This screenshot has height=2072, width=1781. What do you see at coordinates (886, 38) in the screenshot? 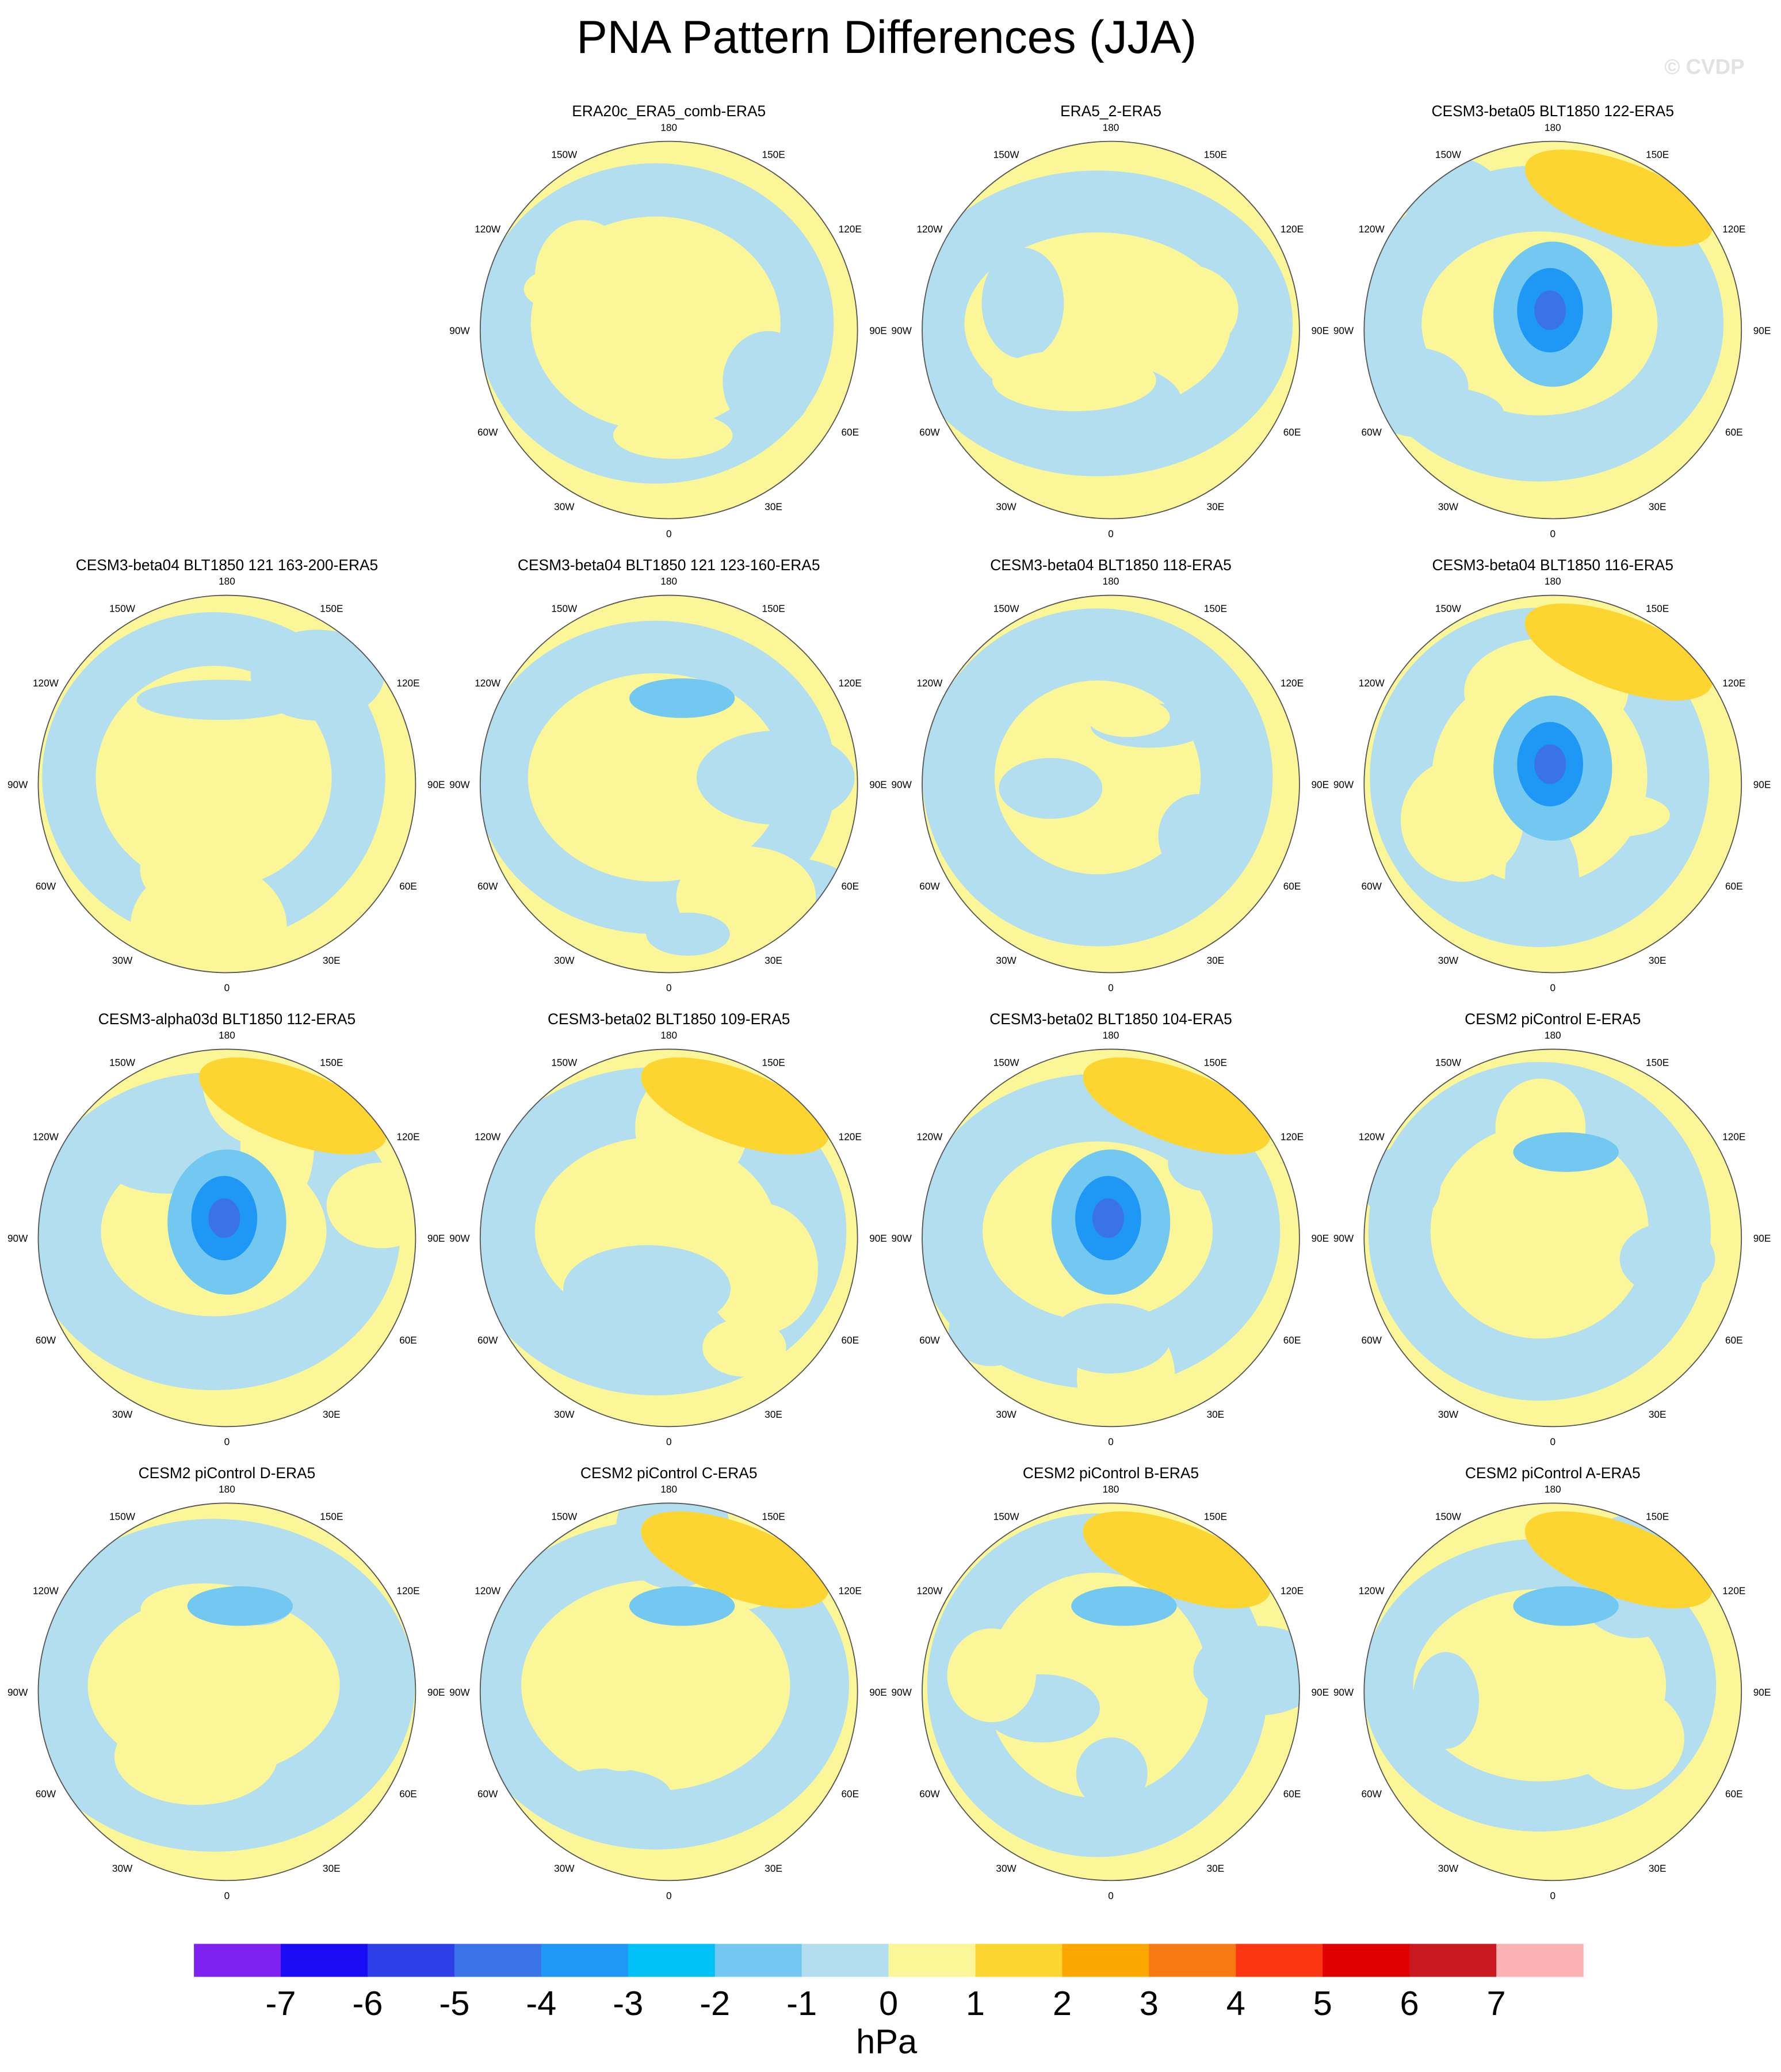
I see `figure-title: PNA Pattern Differences (JJA)` at bounding box center [886, 38].